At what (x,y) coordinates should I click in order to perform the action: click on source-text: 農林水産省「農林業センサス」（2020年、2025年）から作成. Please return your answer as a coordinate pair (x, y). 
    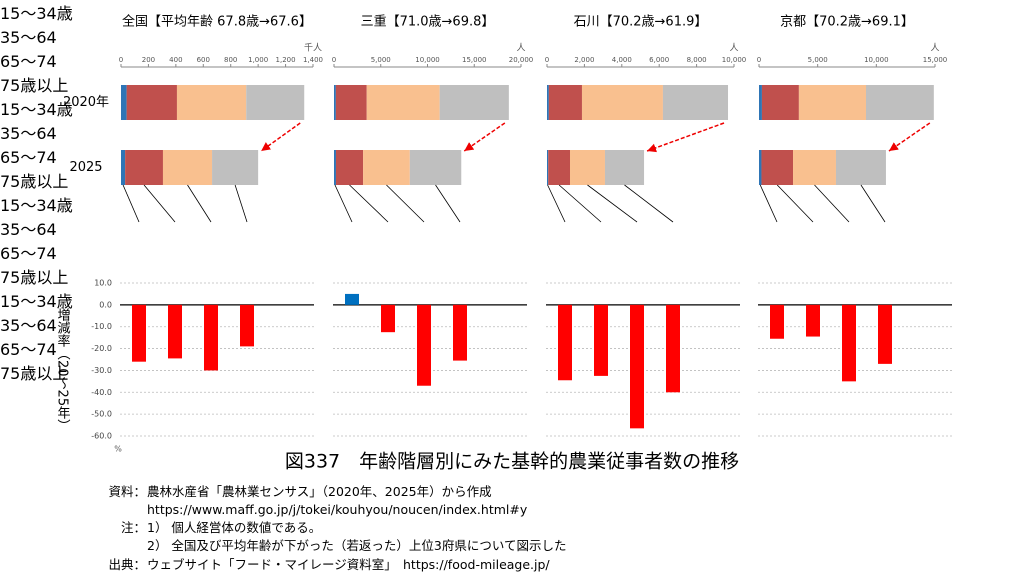
    Looking at the image, I should click on (319, 491).